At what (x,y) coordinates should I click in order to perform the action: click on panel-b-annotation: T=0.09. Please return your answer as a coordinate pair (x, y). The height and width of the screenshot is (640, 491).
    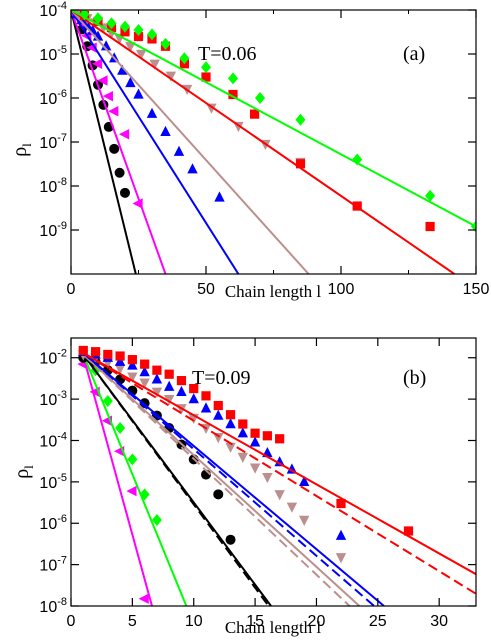
    Looking at the image, I should click on (221, 378).